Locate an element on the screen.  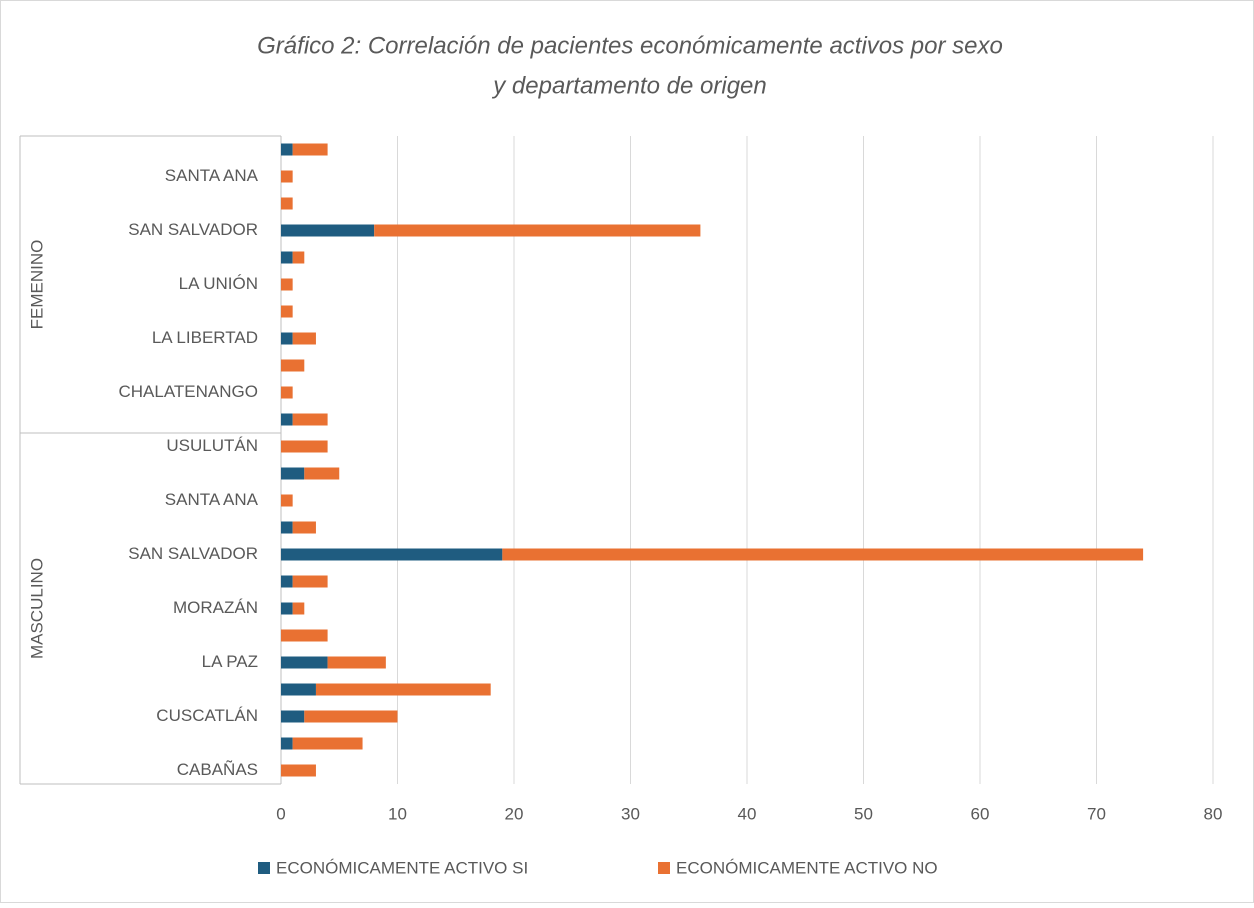
group-label: FEMENINO is located at coordinates (36, 285).